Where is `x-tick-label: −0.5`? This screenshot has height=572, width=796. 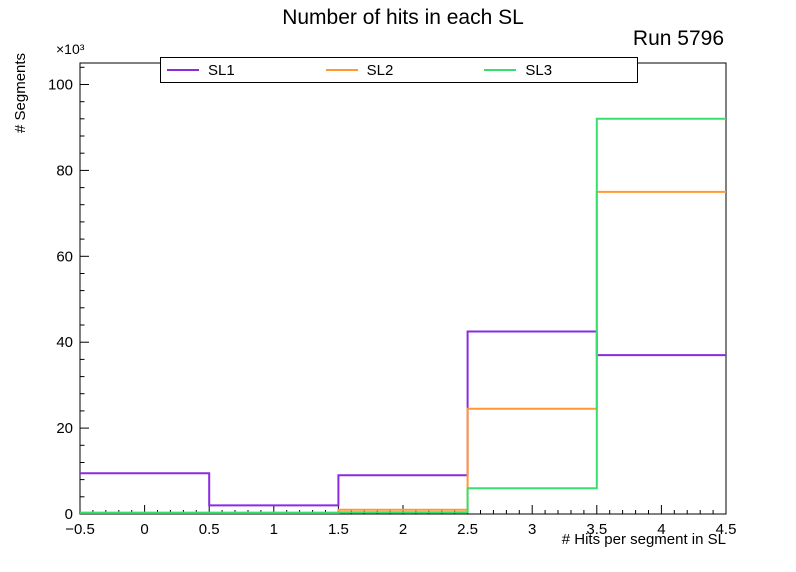 x-tick-label: −0.5 is located at coordinates (80, 529).